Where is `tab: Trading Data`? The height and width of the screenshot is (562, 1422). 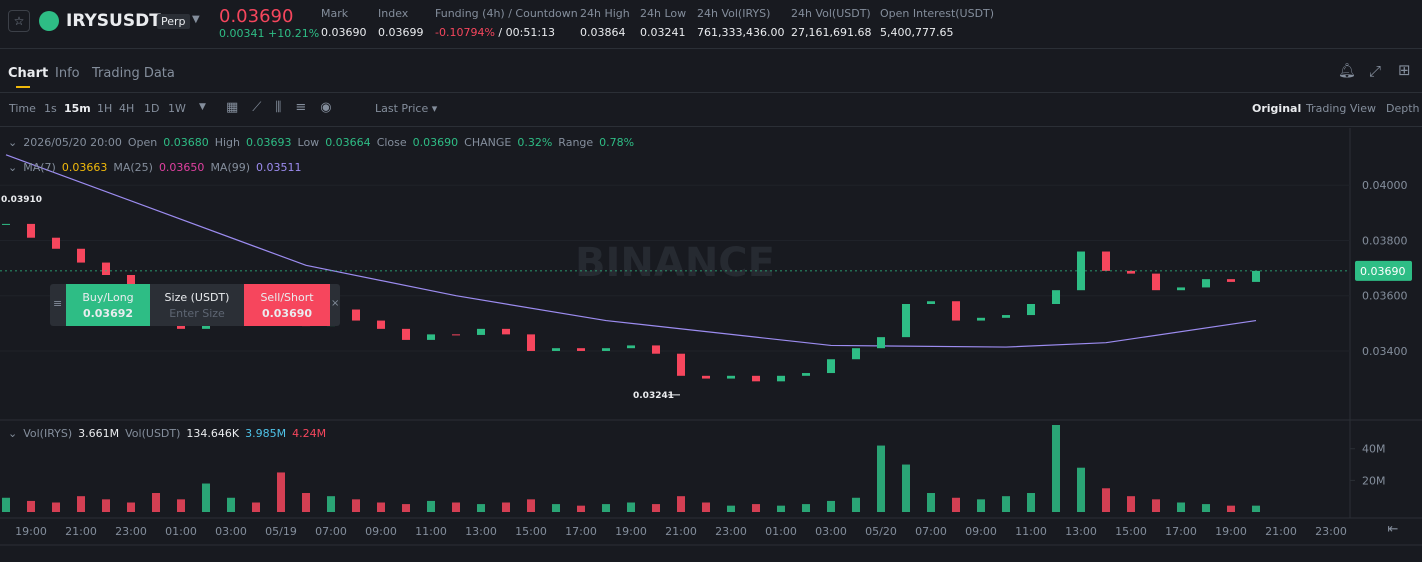 tab: Trading Data is located at coordinates (133, 73).